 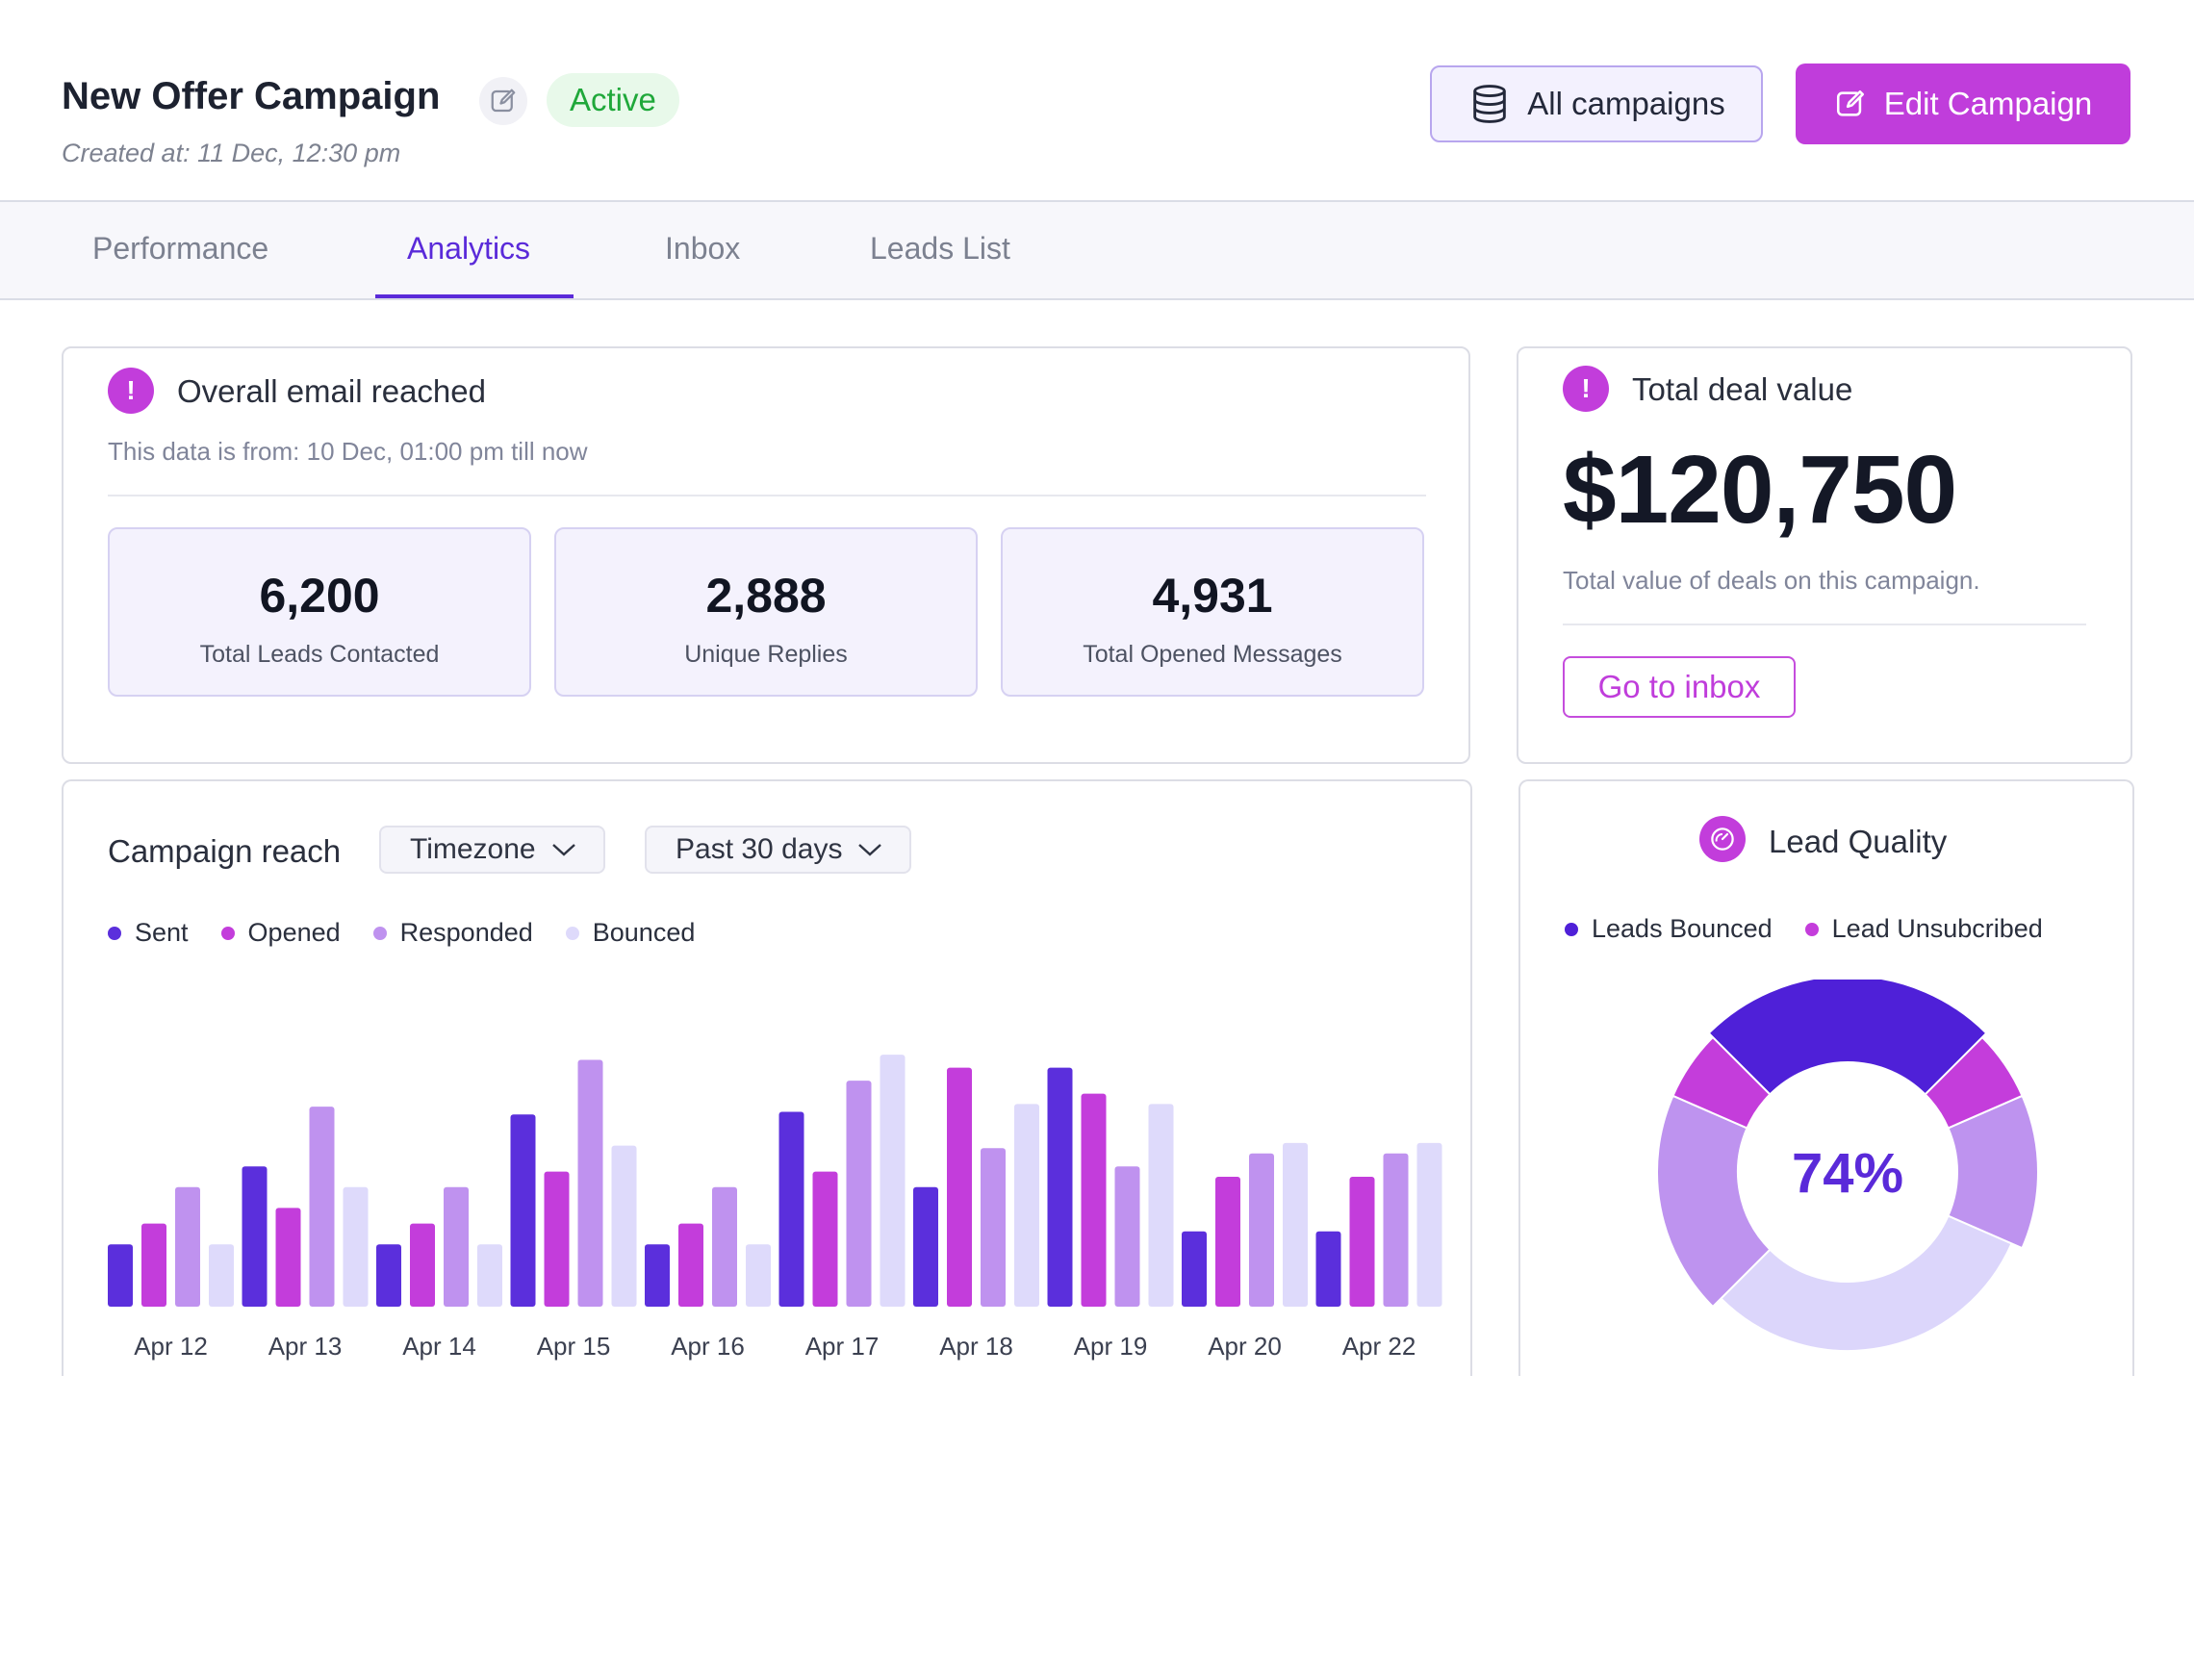 I want to click on all-campaigns-button: All campaigns, so click(x=1596, y=104).